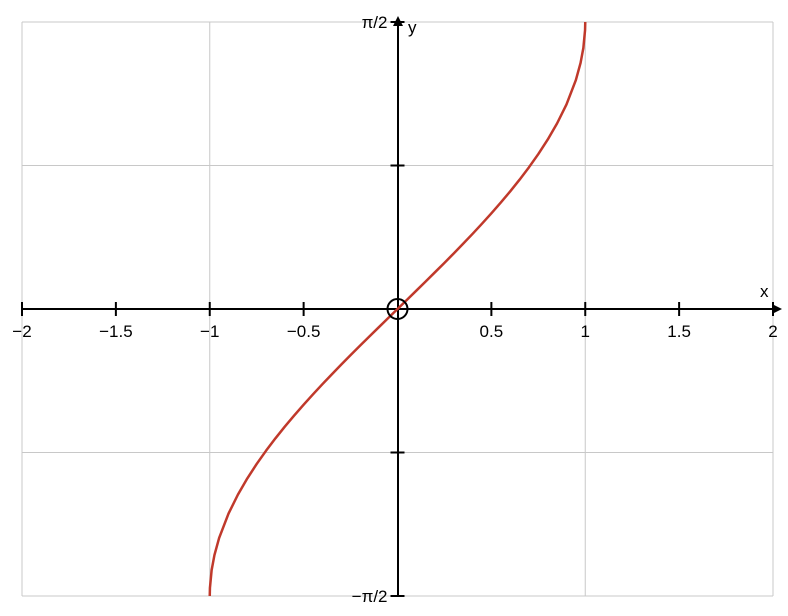 The width and height of the screenshot is (788, 616). I want to click on x-tick-label: −2, so click(21, 331).